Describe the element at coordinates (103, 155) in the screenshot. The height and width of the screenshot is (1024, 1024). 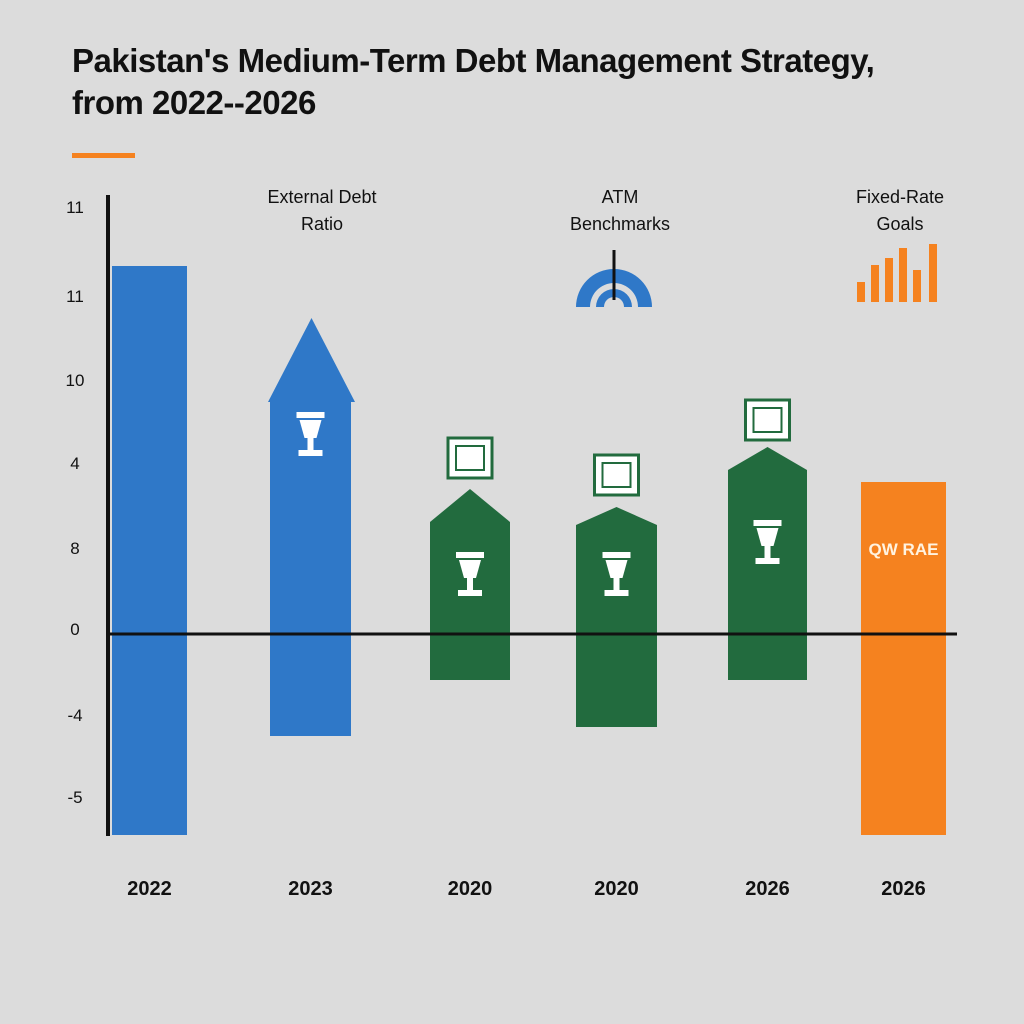
I see `title-accent` at that location.